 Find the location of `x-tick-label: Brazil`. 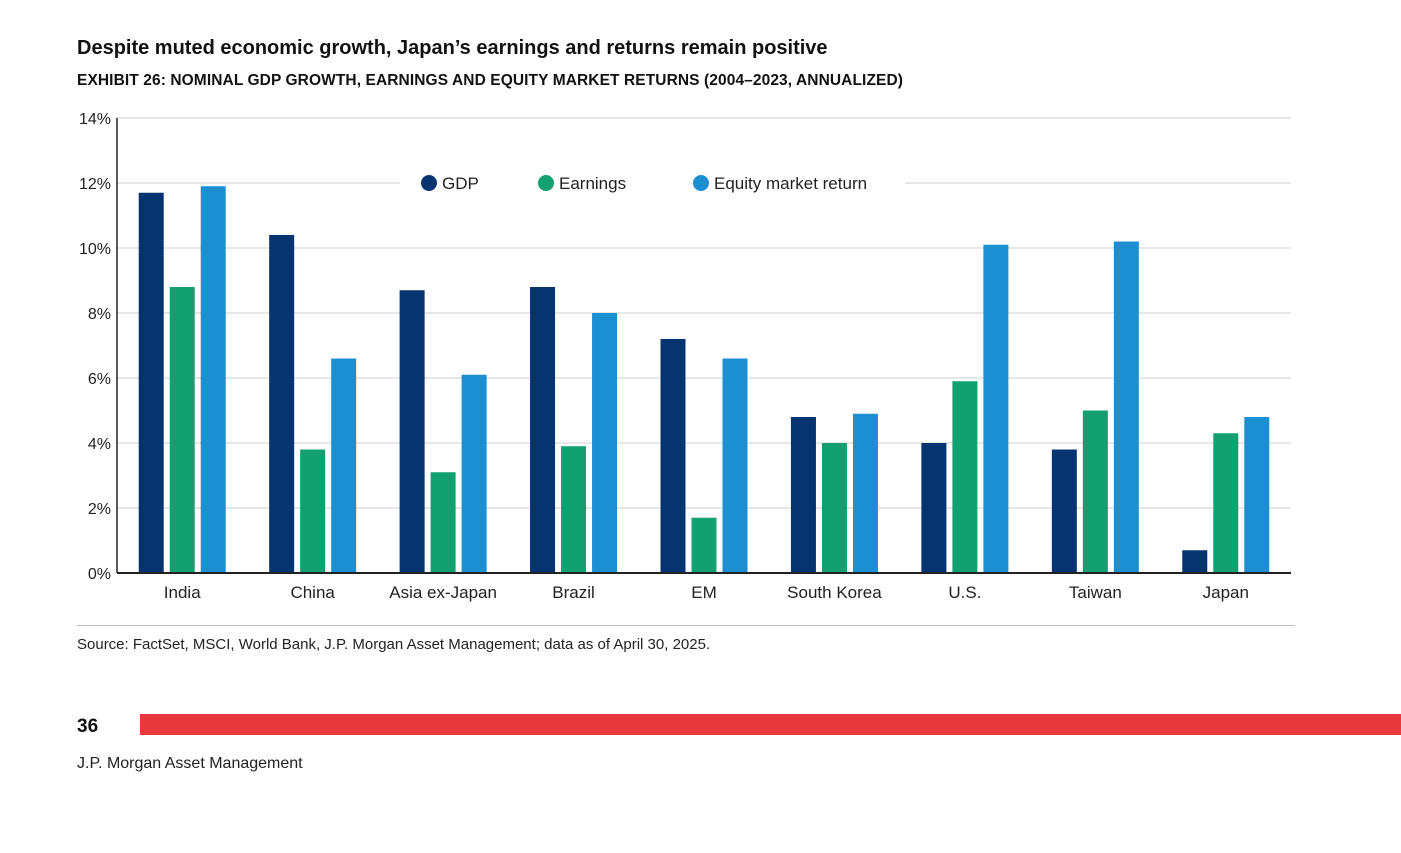

x-tick-label: Brazil is located at coordinates (573, 592).